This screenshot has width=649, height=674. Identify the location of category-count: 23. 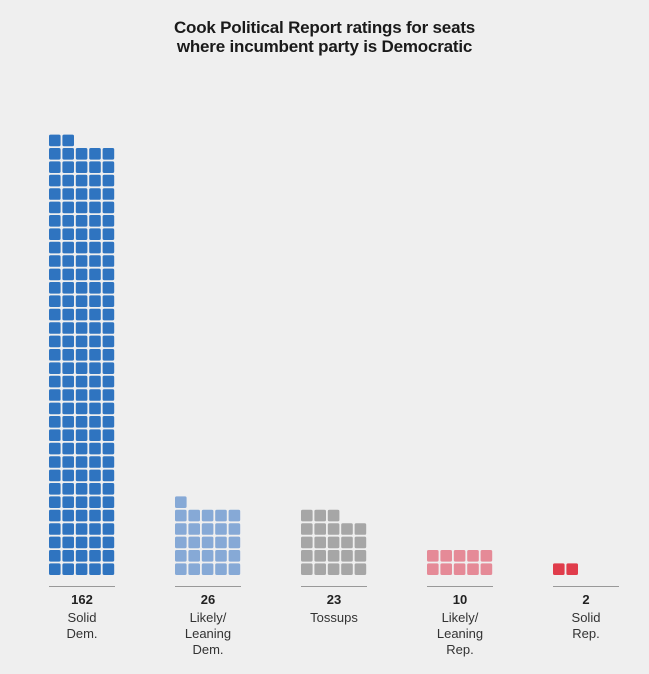
(334, 599).